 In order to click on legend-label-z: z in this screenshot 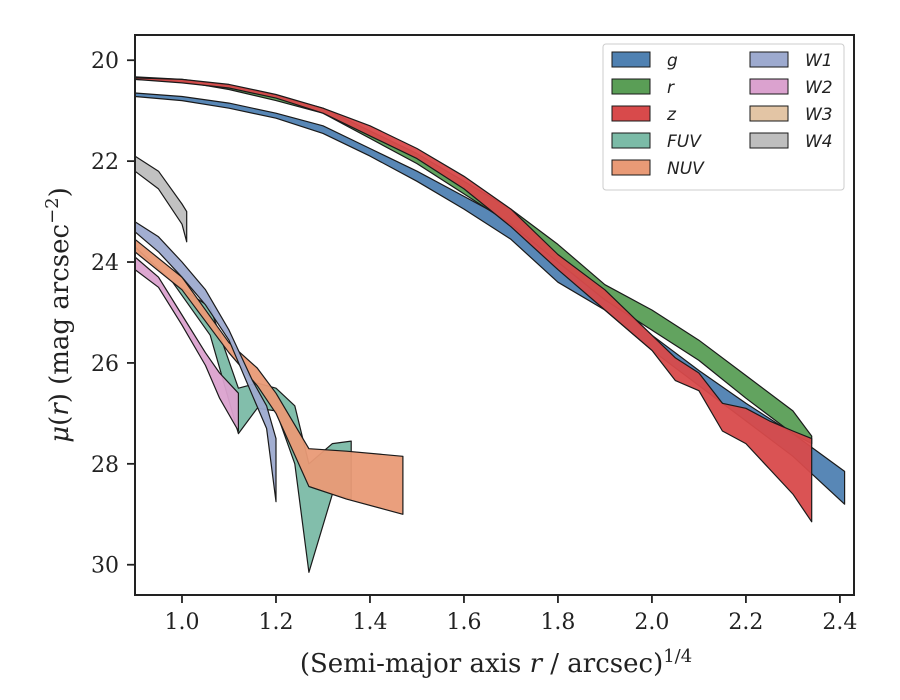, I will do `click(671, 115)`.